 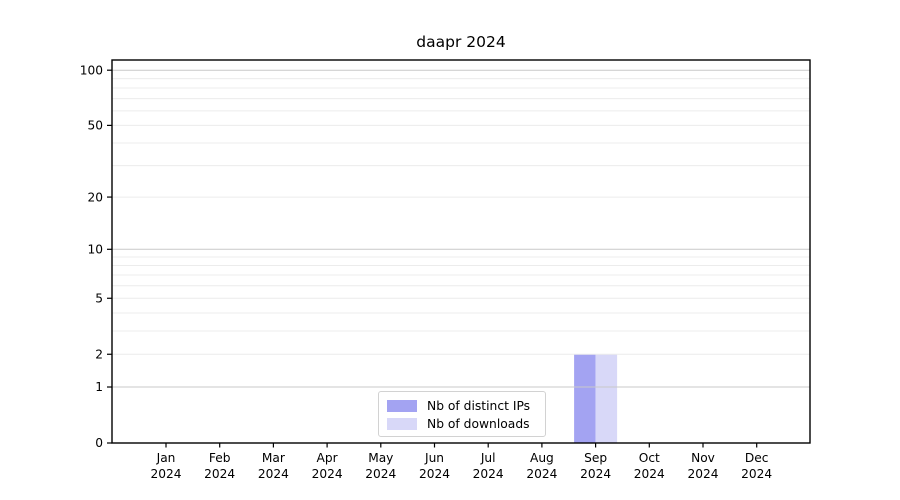 I want to click on x-tick-label-month-dec: Dec, so click(x=757, y=458).